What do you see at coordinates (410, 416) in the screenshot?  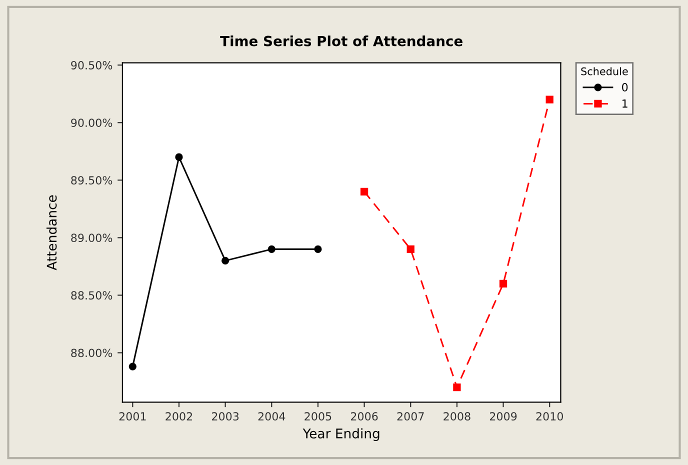 I see `x-tick-label: 2007` at bounding box center [410, 416].